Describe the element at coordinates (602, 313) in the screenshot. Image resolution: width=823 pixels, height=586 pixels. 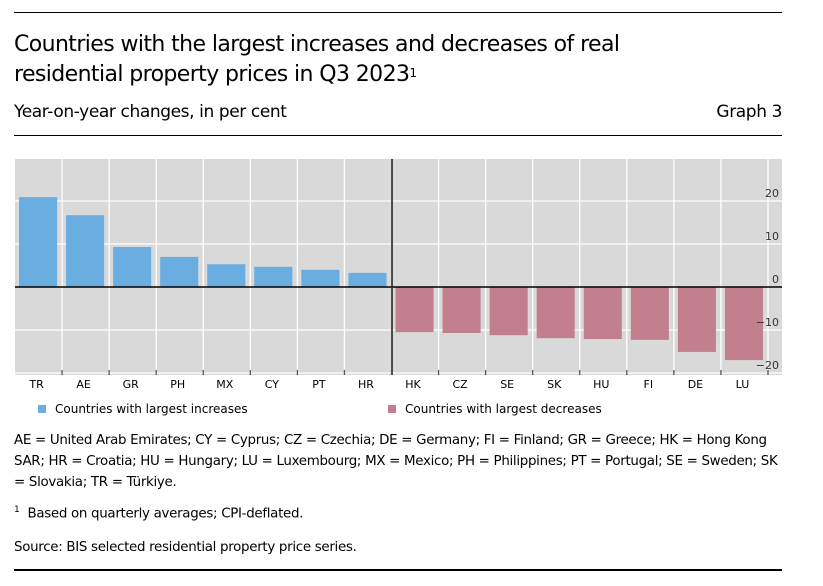
I see `bar-hu` at that location.